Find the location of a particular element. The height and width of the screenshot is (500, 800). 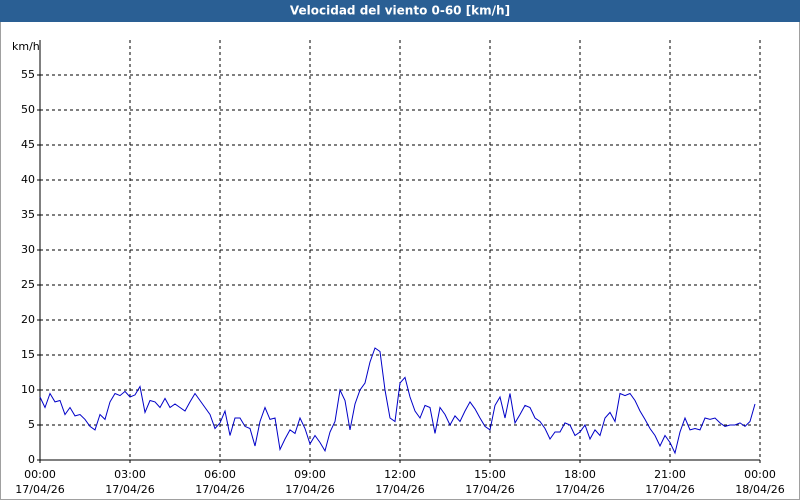

x-tick-label: 12:00 is located at coordinates (400, 474).